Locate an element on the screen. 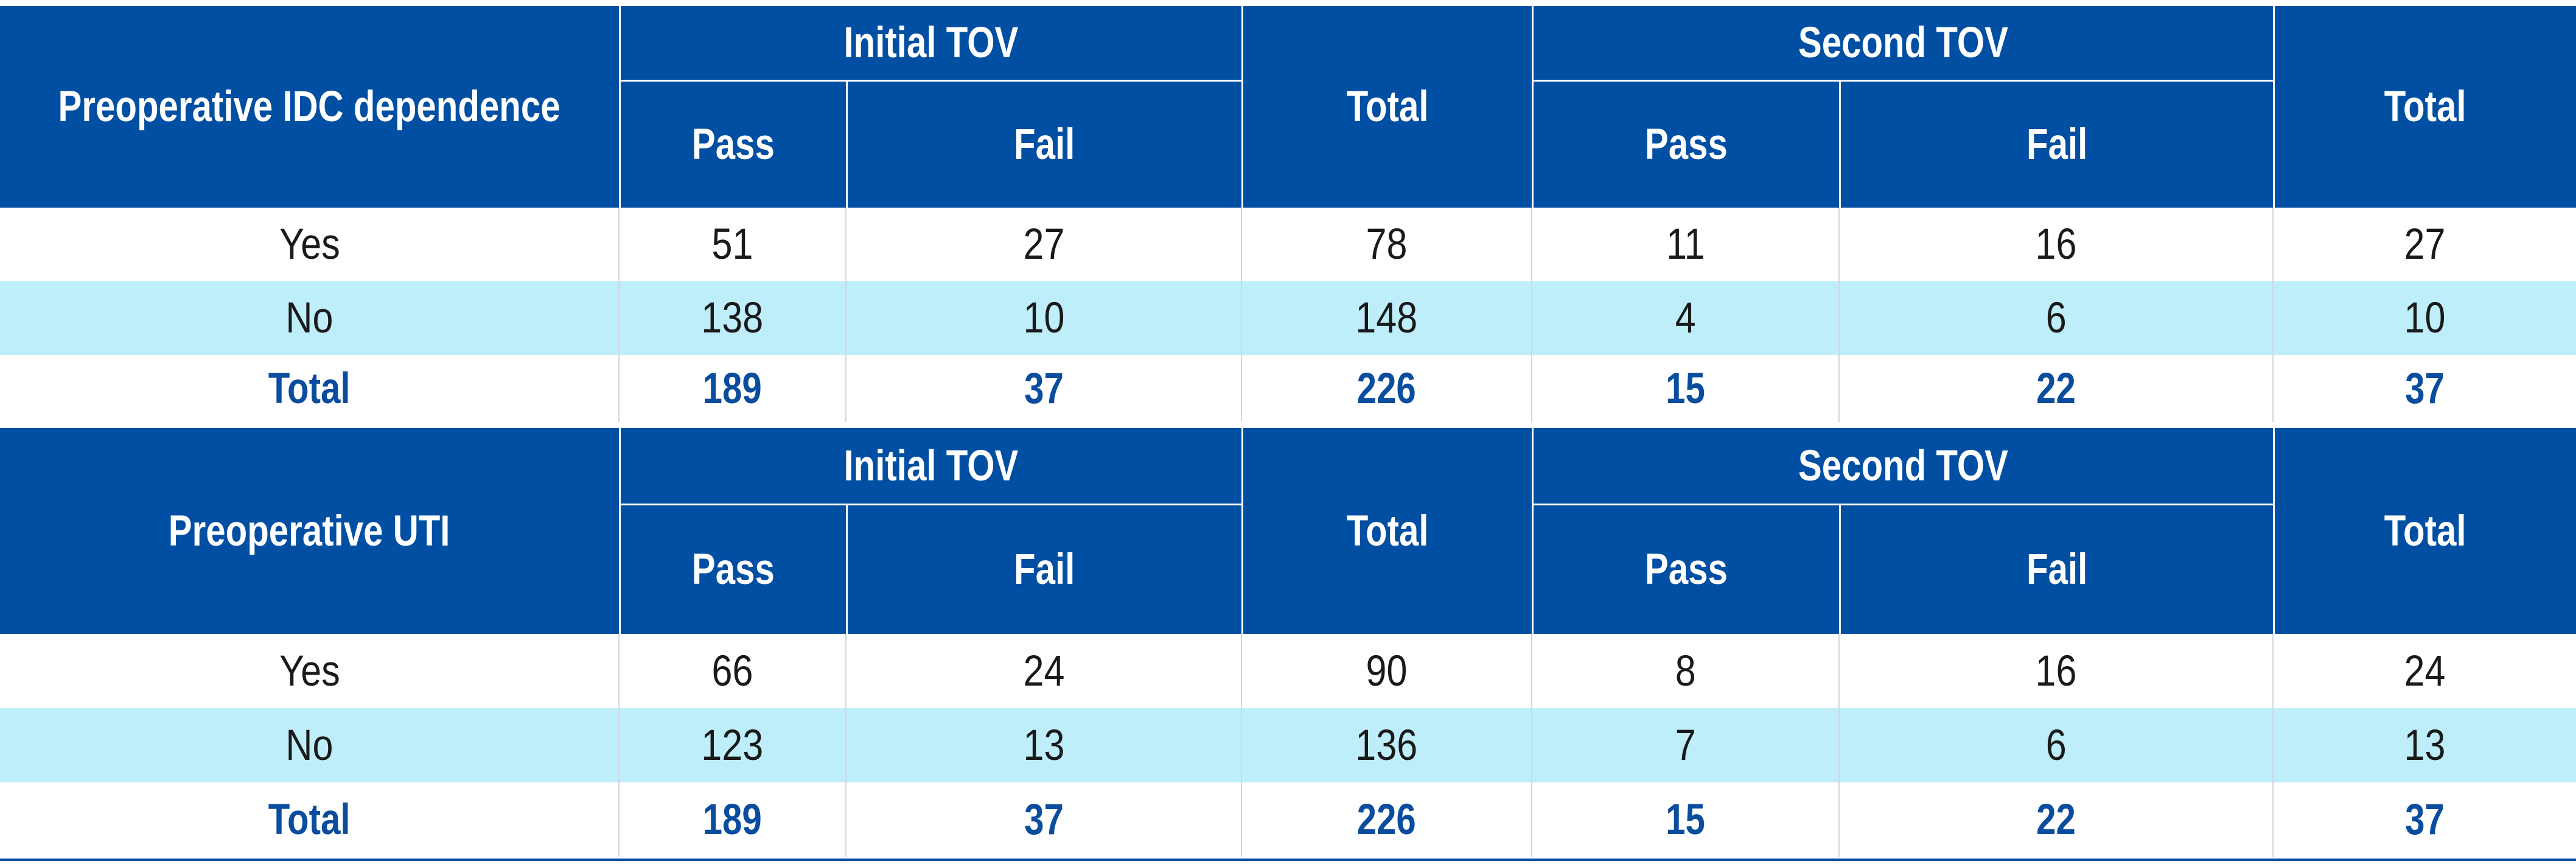 The width and height of the screenshot is (2576, 864). cell-value: 6 is located at coordinates (2056, 745).